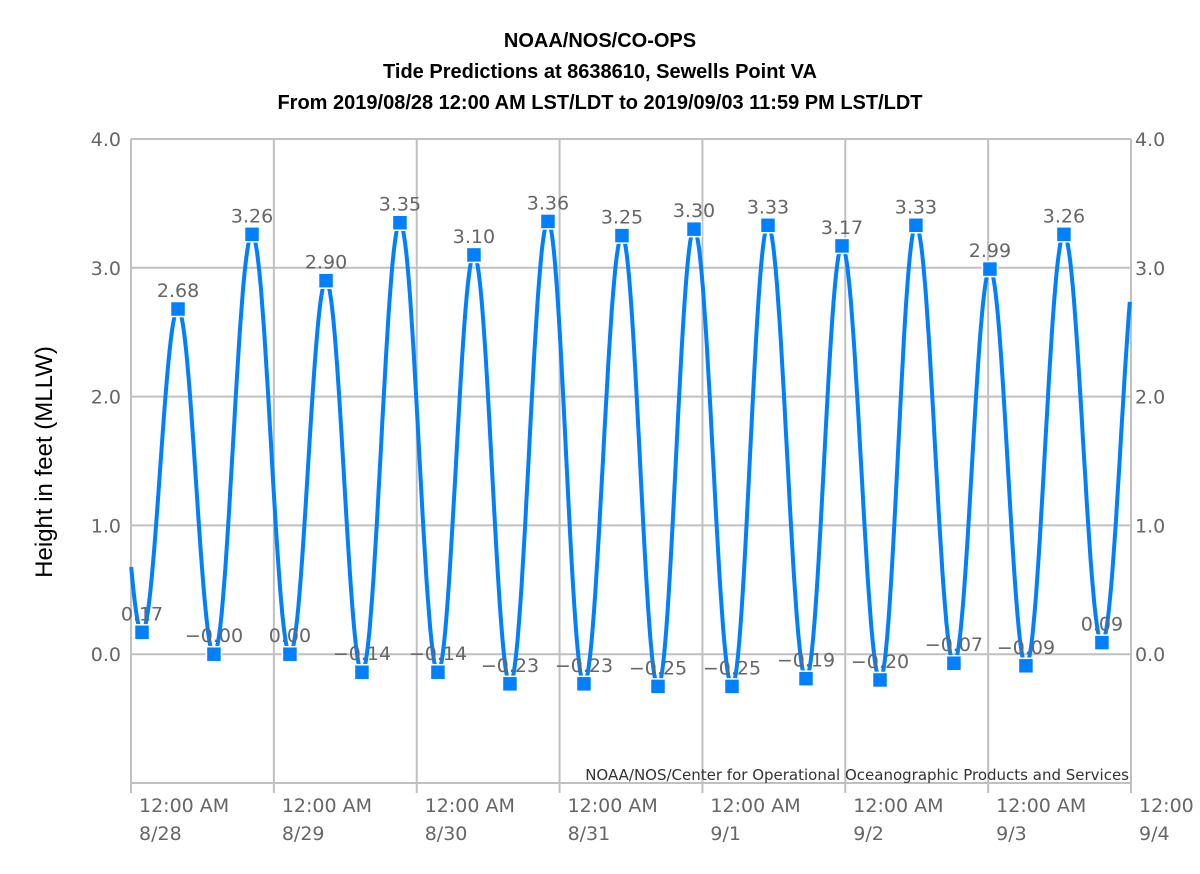 Image resolution: width=1200 pixels, height=874 pixels. What do you see at coordinates (1150, 655) in the screenshot?
I see `y-tick-label-right: 0.0` at bounding box center [1150, 655].